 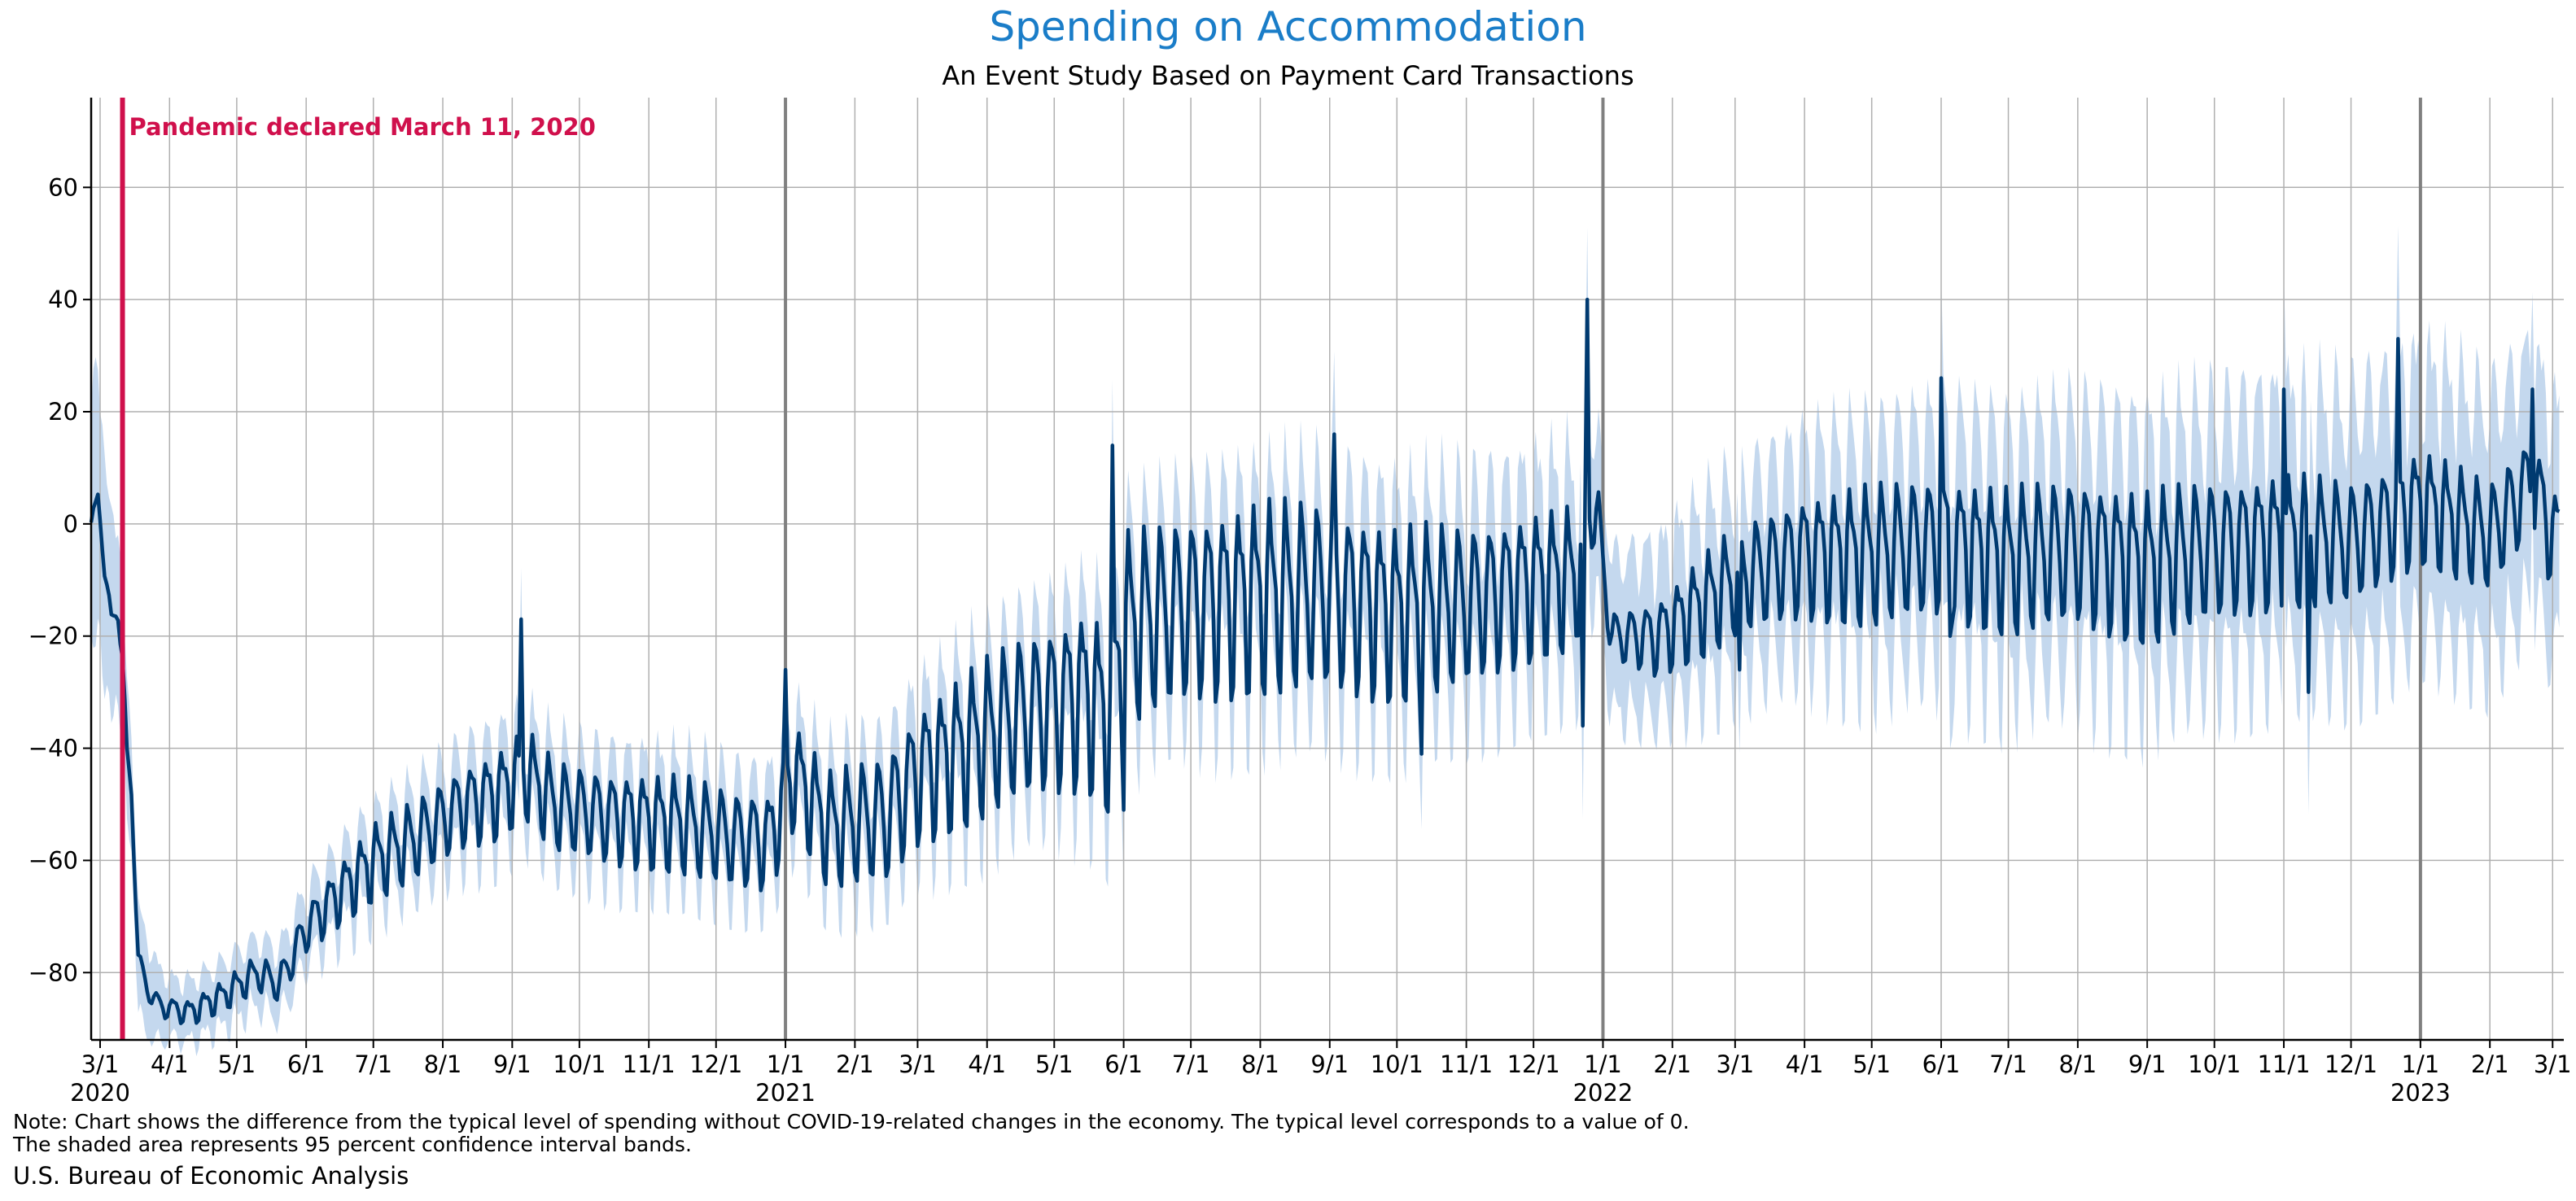 I want to click on x-year-label: 2020, so click(x=100, y=1093).